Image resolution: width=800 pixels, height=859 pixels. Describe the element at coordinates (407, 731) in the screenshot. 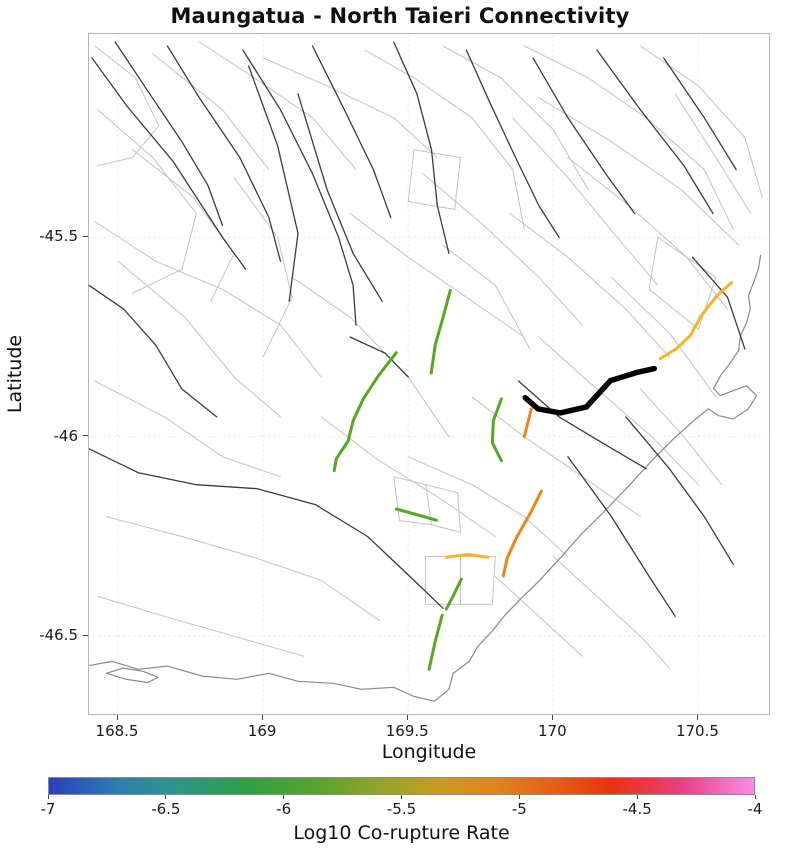

I see `x-tick-label: 169.5` at that location.